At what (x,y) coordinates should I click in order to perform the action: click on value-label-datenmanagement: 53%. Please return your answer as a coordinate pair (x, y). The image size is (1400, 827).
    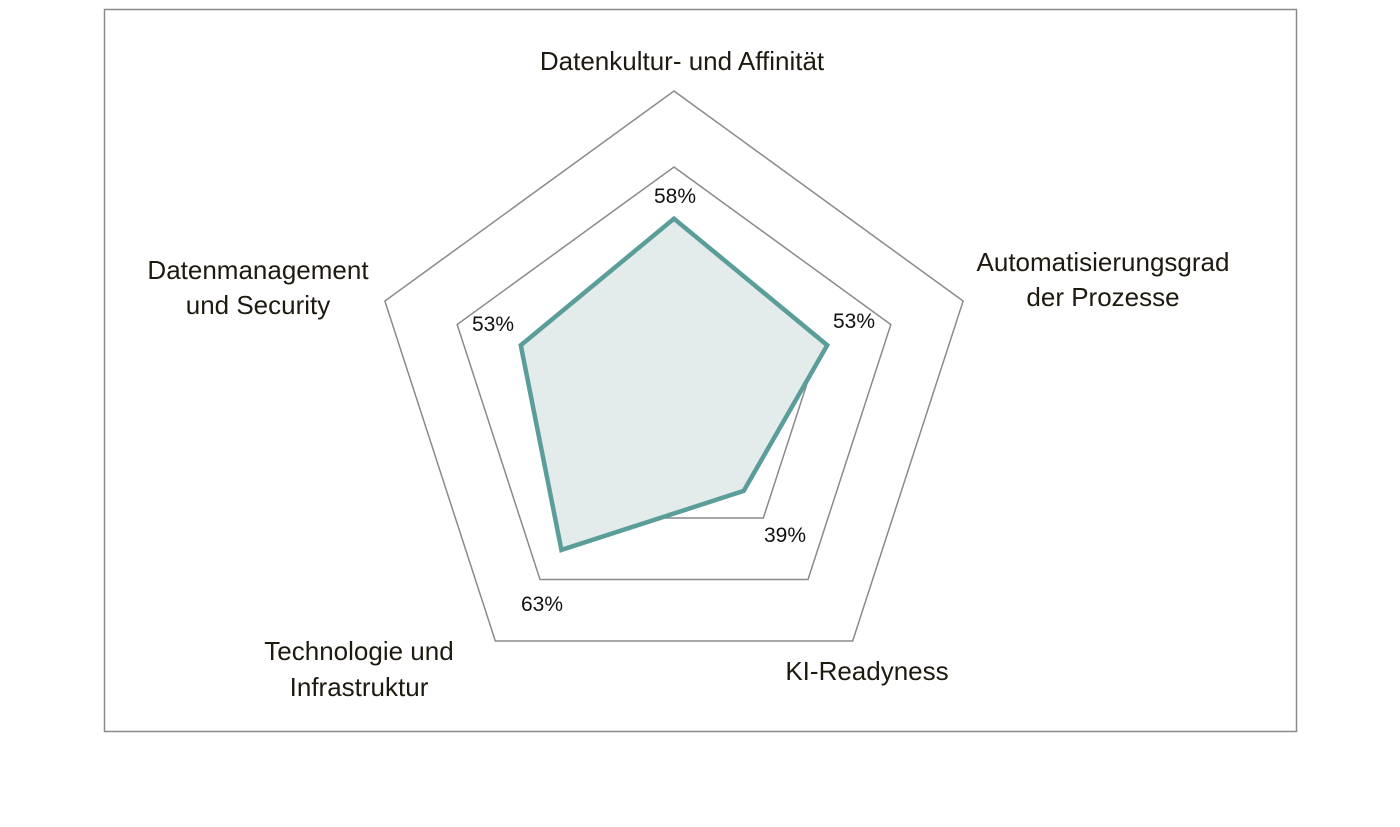
    Looking at the image, I should click on (493, 324).